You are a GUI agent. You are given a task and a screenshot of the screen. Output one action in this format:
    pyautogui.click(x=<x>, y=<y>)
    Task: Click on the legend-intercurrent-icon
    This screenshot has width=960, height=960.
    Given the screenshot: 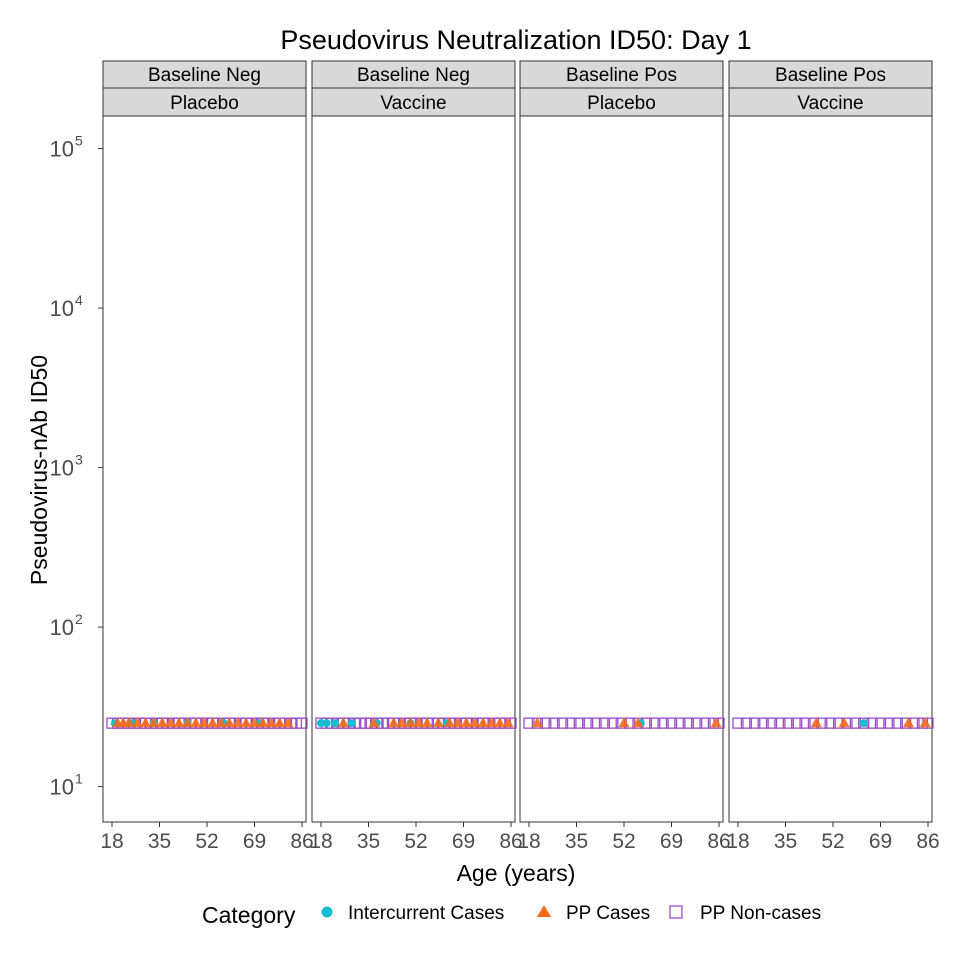 What is the action you would take?
    pyautogui.click(x=327, y=912)
    